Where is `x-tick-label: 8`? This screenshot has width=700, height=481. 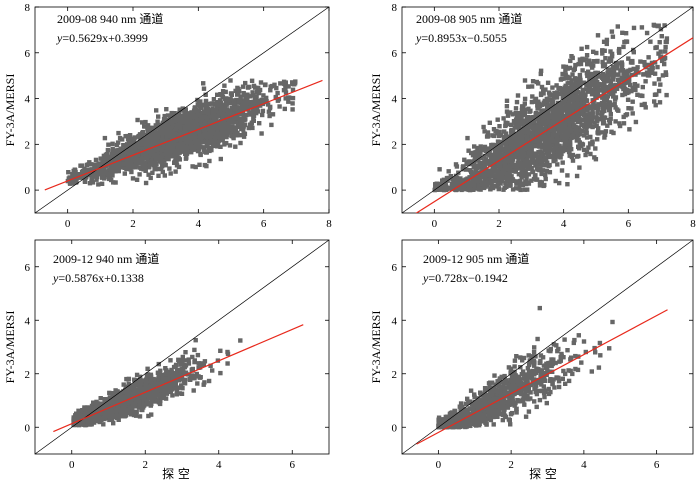 x-tick-label: 8 is located at coordinates (329, 224).